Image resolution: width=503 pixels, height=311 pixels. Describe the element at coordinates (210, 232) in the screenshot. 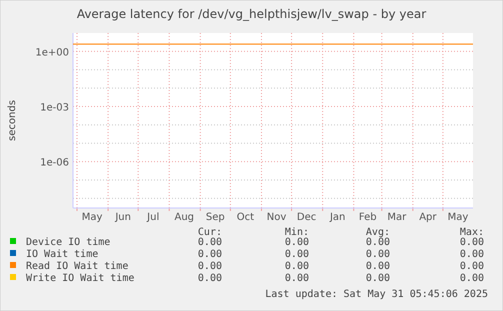

I see `text: Cur:` at that location.